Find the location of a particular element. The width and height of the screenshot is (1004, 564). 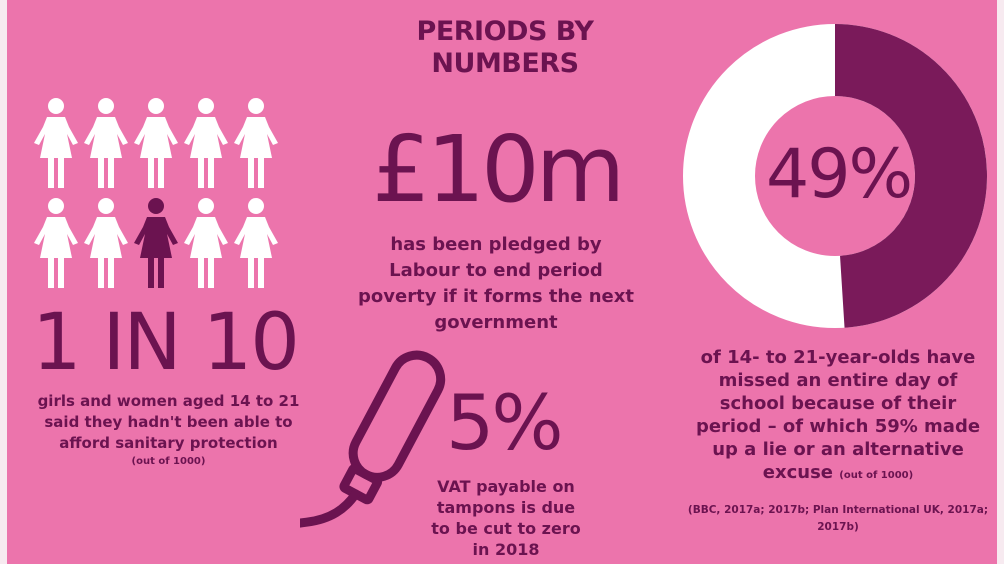

ratio-value: 1 IN 10 is located at coordinates (166, 343).